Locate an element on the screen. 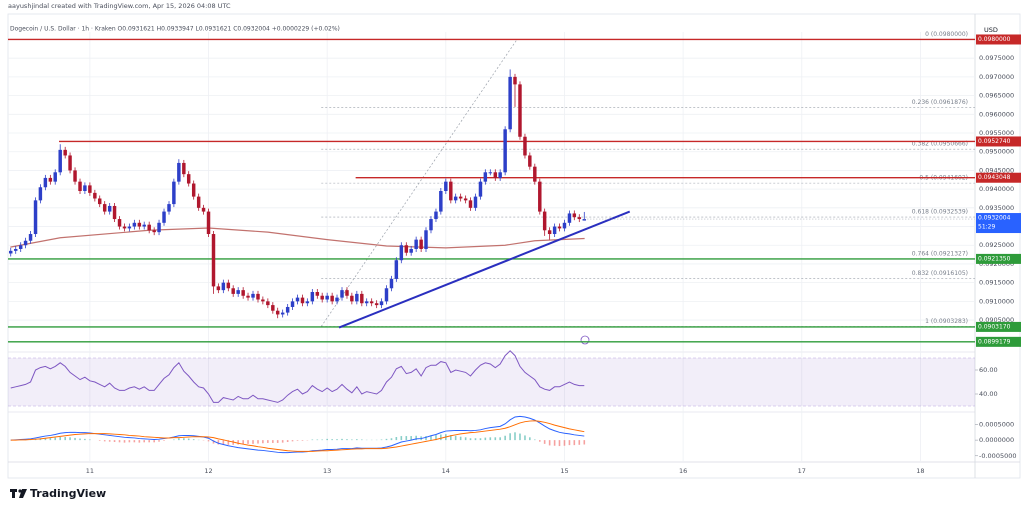 This screenshot has width=1024, height=527. brand-name: TradingView is located at coordinates (68, 493).